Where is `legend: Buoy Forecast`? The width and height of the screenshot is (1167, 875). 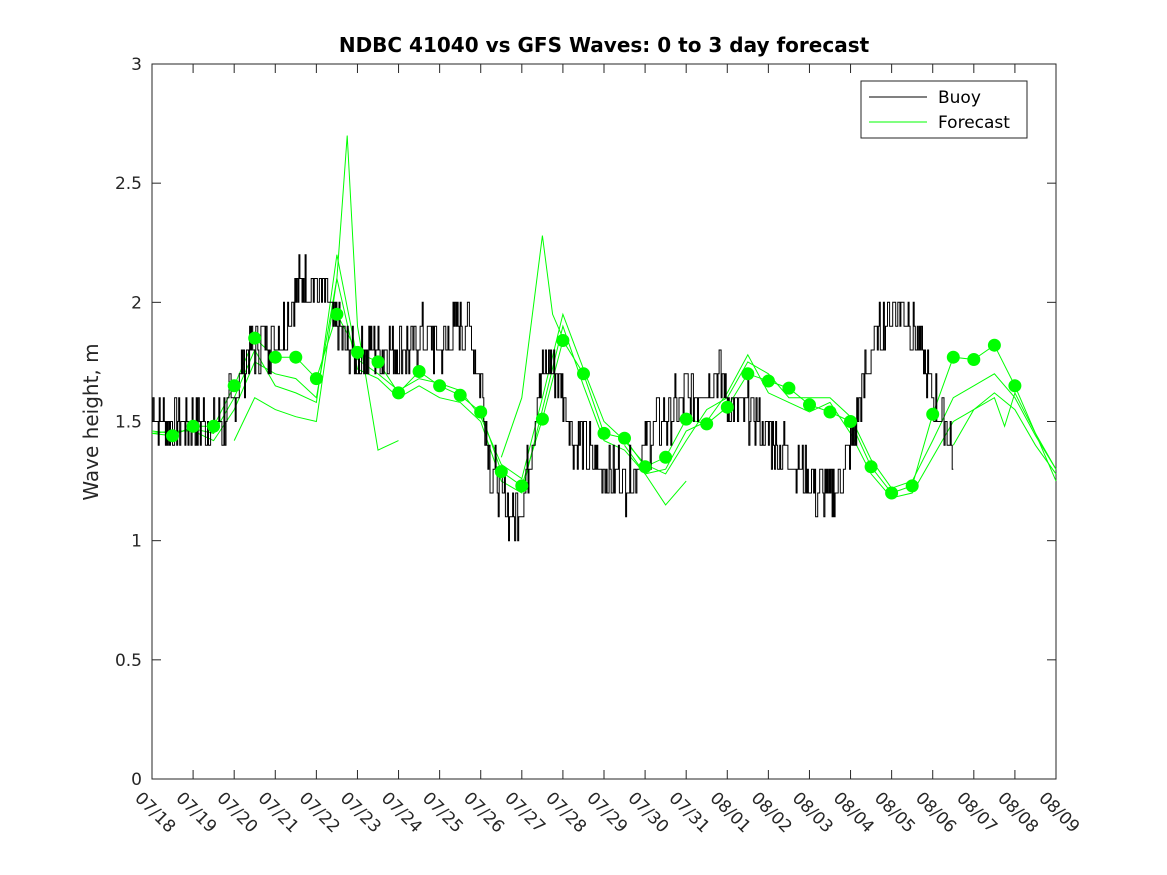
legend: Buoy Forecast is located at coordinates (944, 109).